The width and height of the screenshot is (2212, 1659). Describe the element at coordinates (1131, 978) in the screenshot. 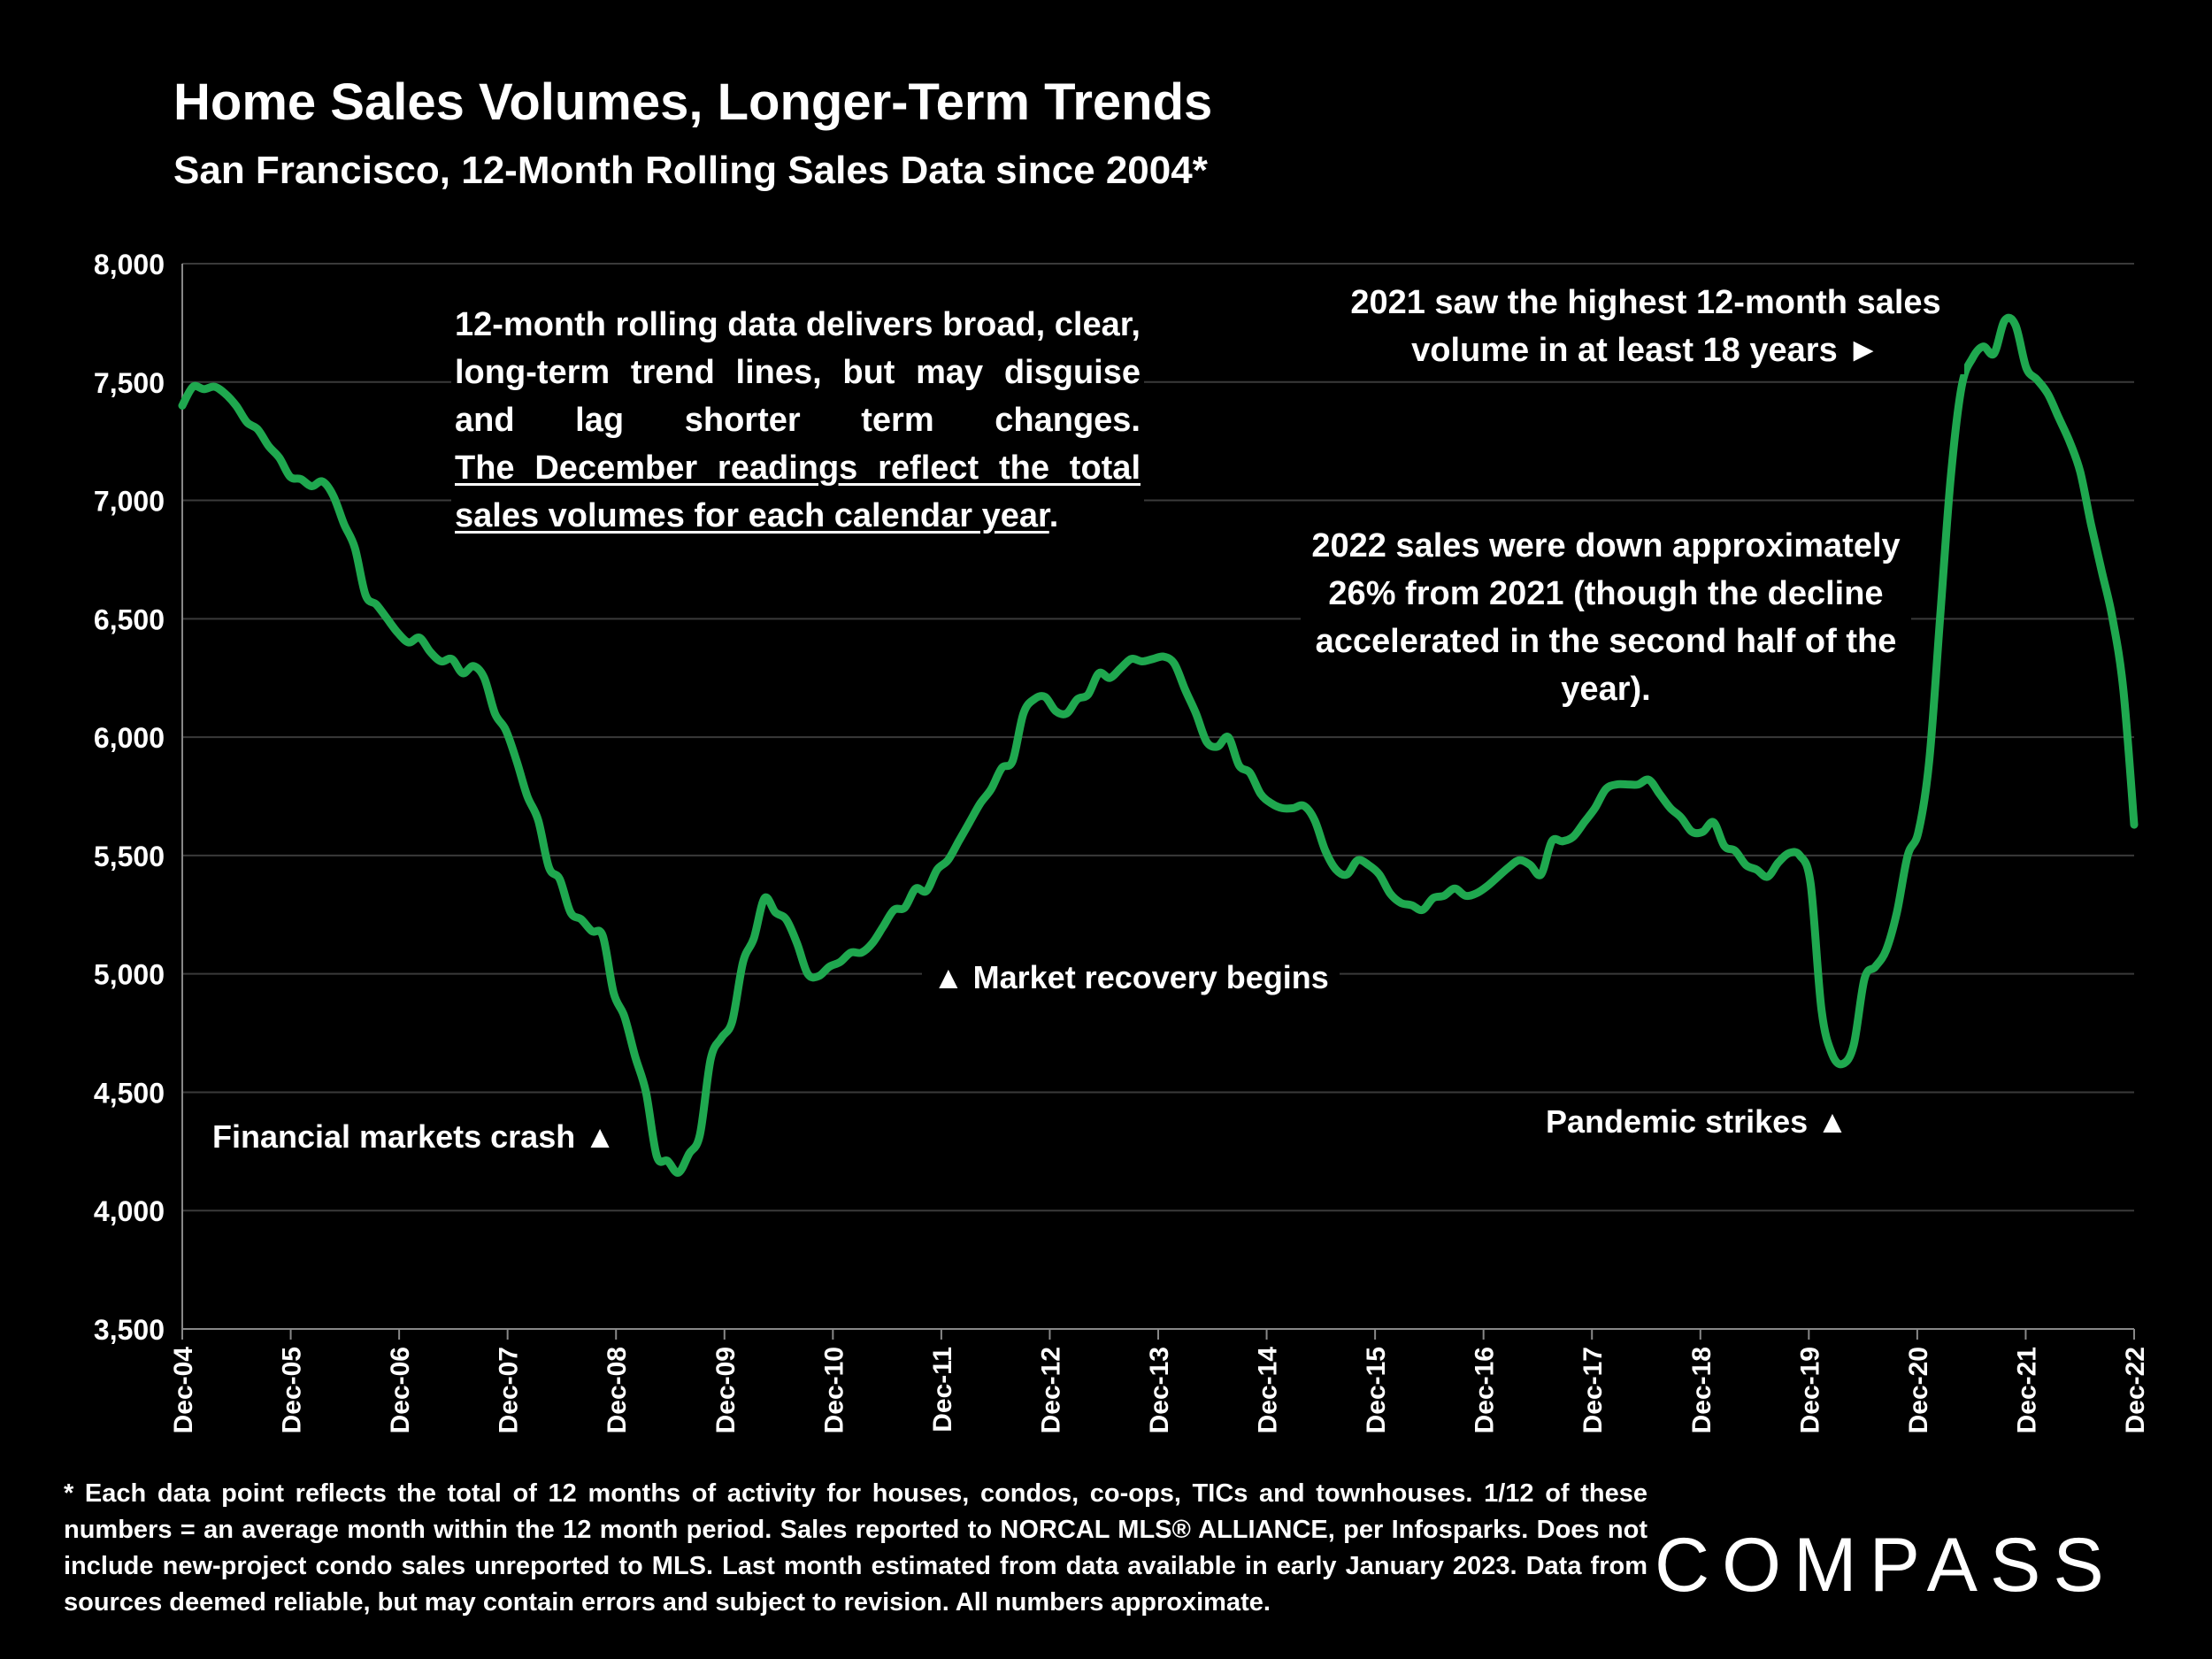

I see `recovery-annotation: ▲ Market recovery begins` at that location.